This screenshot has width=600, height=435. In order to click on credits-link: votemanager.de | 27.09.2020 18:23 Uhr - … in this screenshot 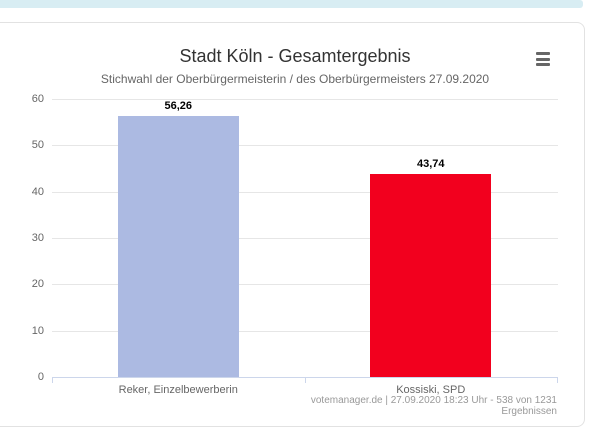, I will do `click(433, 406)`.